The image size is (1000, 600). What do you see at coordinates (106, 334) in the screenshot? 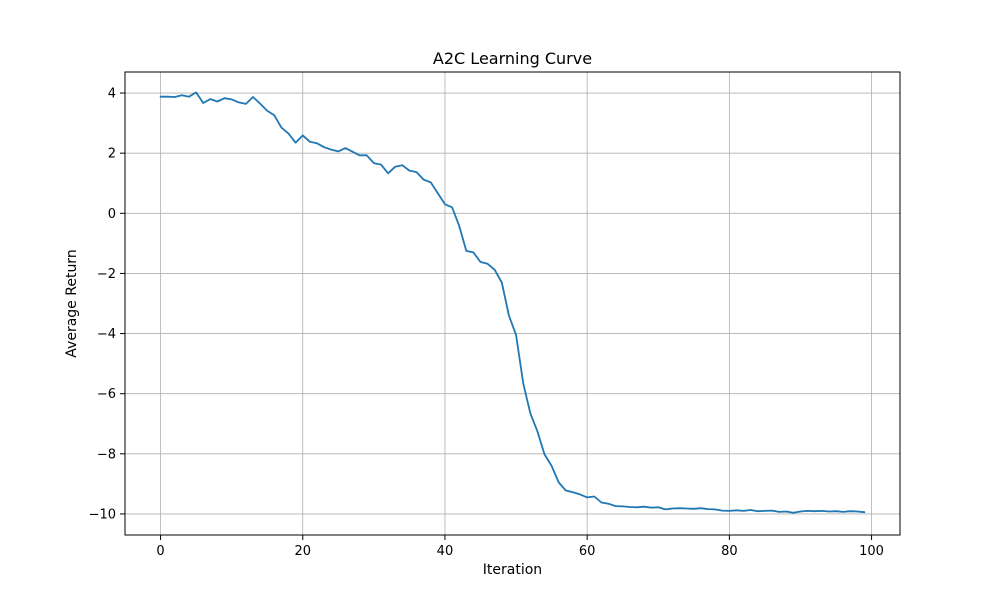
I see `y-tick-label: −4` at bounding box center [106, 334].